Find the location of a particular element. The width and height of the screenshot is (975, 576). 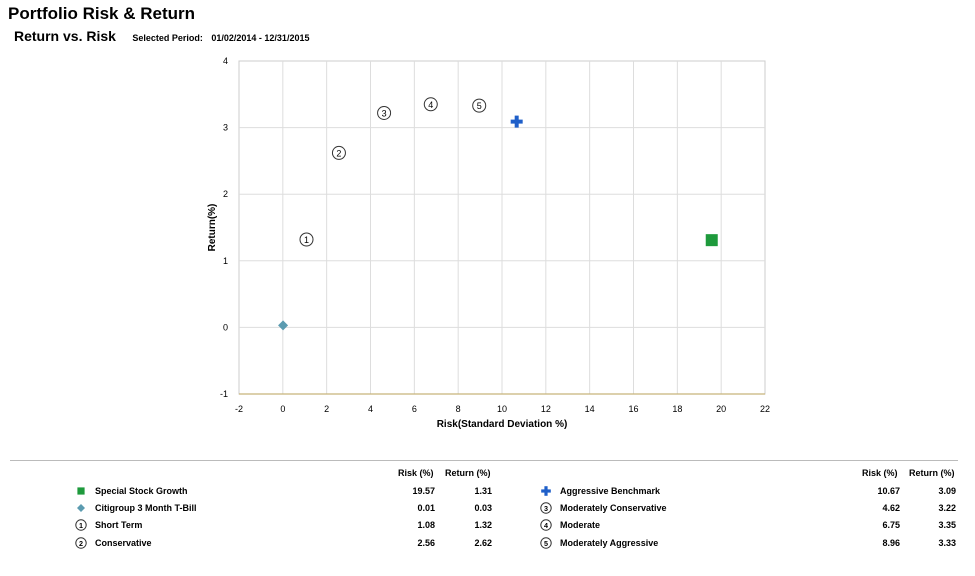

legend-symbol: 5 is located at coordinates (546, 543).